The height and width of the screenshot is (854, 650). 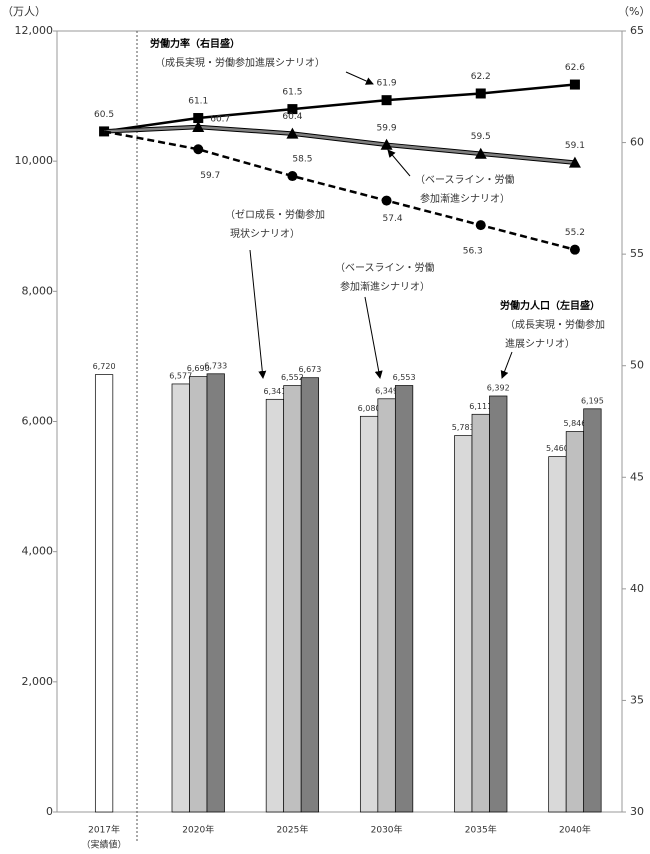 What do you see at coordinates (637, 30) in the screenshot?
I see `y2-tick-label: 65` at bounding box center [637, 30].